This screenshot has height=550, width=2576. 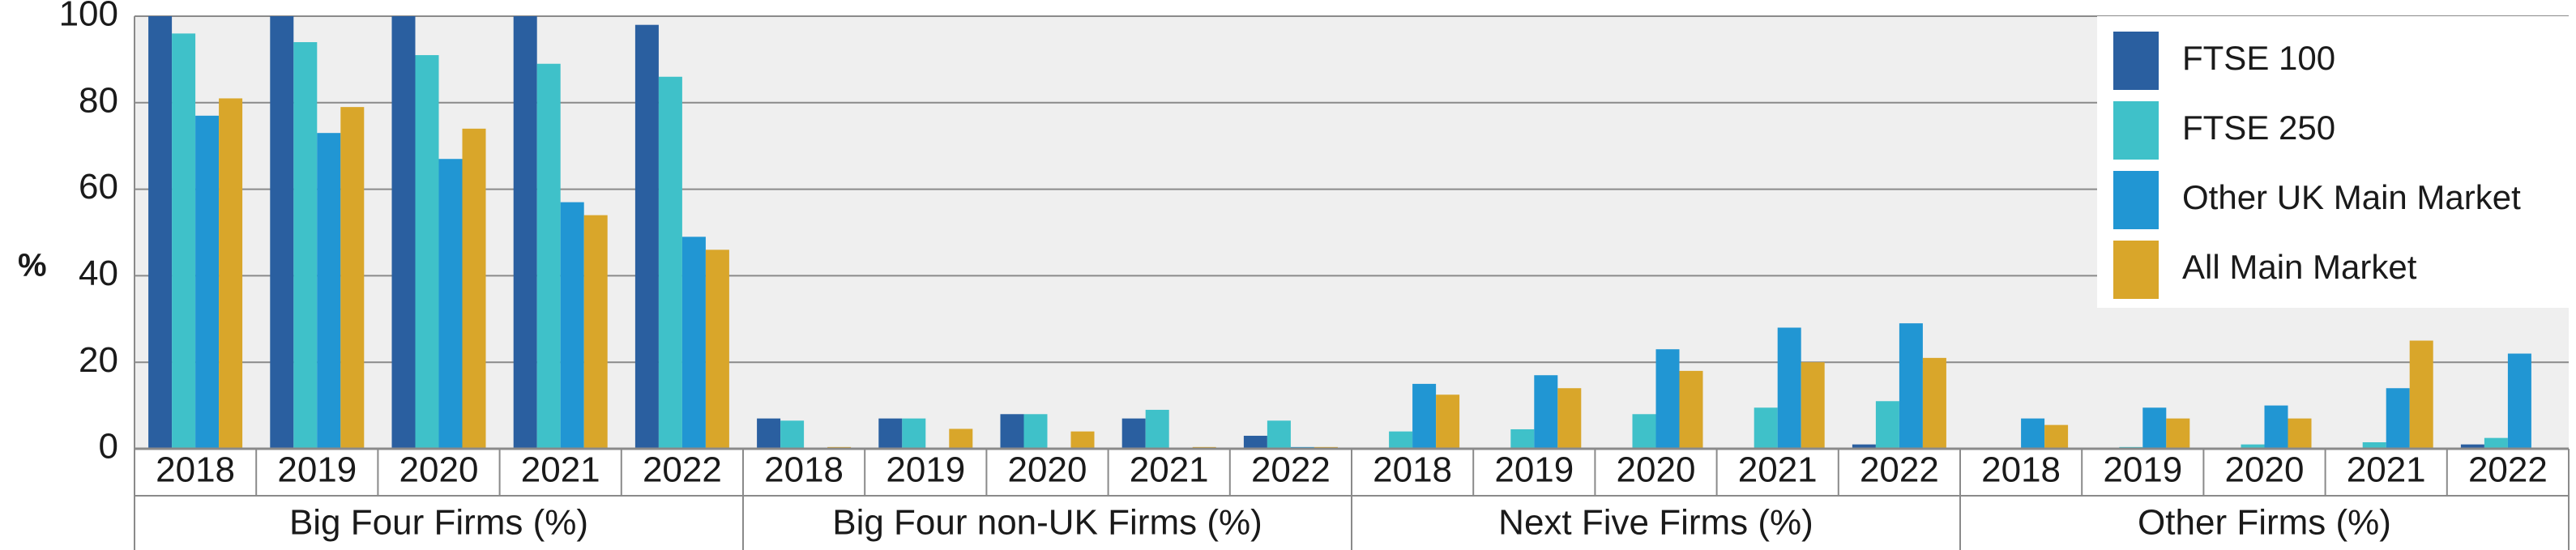 What do you see at coordinates (2333, 162) in the screenshot?
I see `legend-background` at bounding box center [2333, 162].